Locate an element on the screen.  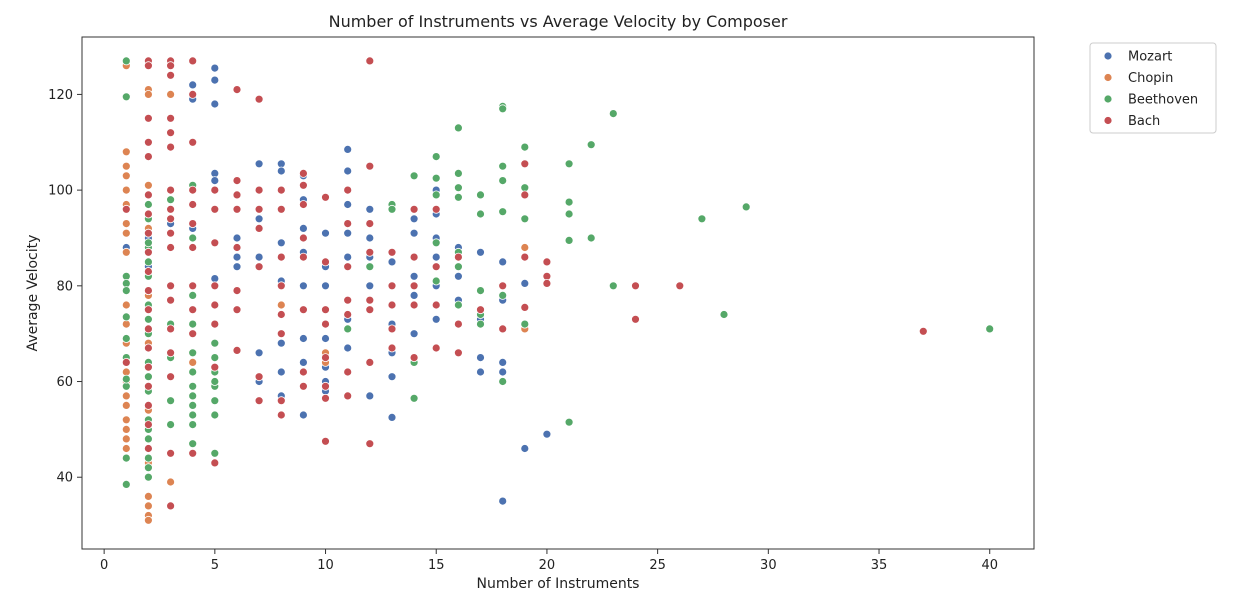
legend-marker-bach is located at coordinates (1108, 120).